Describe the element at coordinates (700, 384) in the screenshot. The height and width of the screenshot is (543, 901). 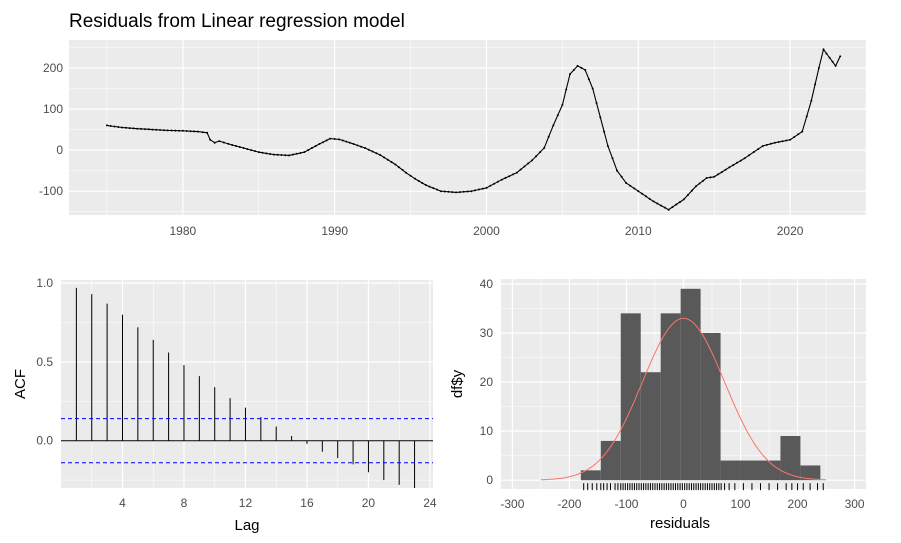
I see `histogram-bars` at that location.